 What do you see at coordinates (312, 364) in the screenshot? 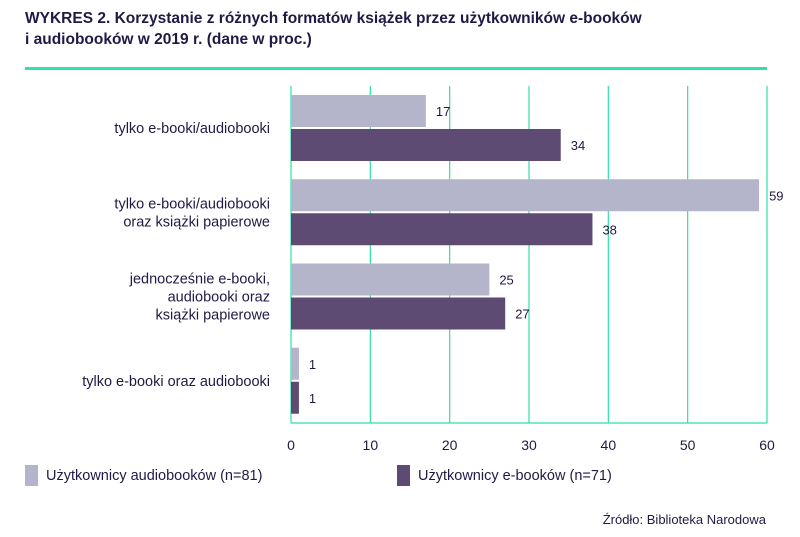
I see `value-label-audiobook-3: 1` at bounding box center [312, 364].